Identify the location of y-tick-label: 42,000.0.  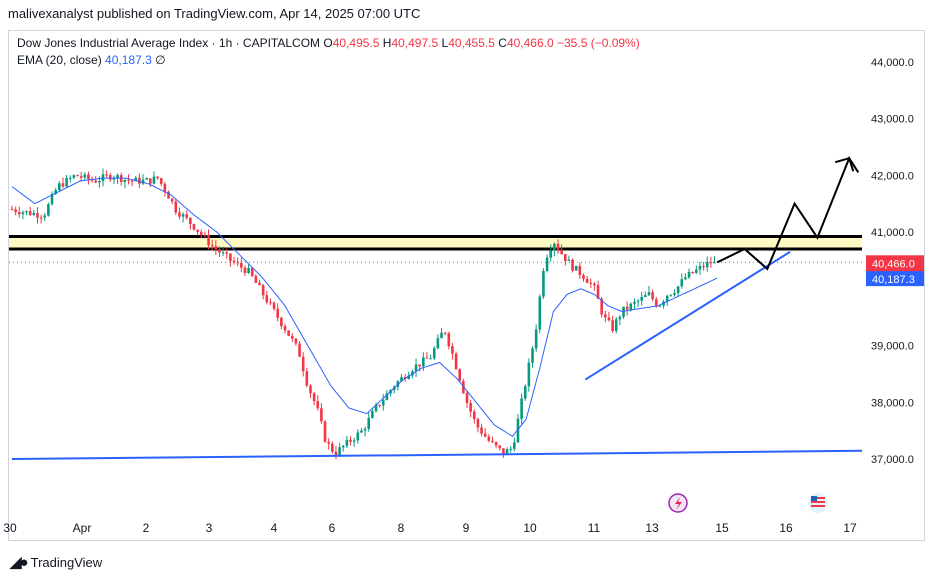
(892, 176).